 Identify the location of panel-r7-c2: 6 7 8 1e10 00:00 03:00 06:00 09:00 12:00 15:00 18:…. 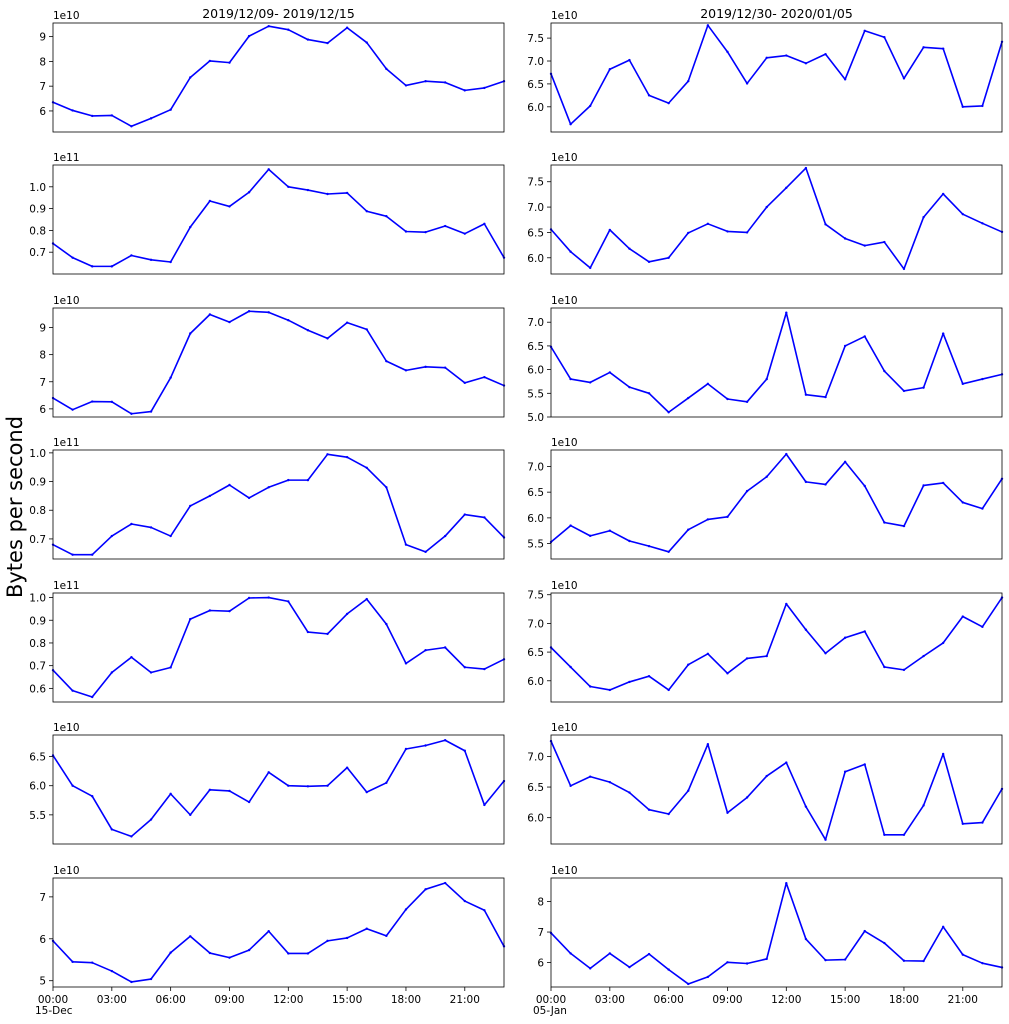
(768, 941).